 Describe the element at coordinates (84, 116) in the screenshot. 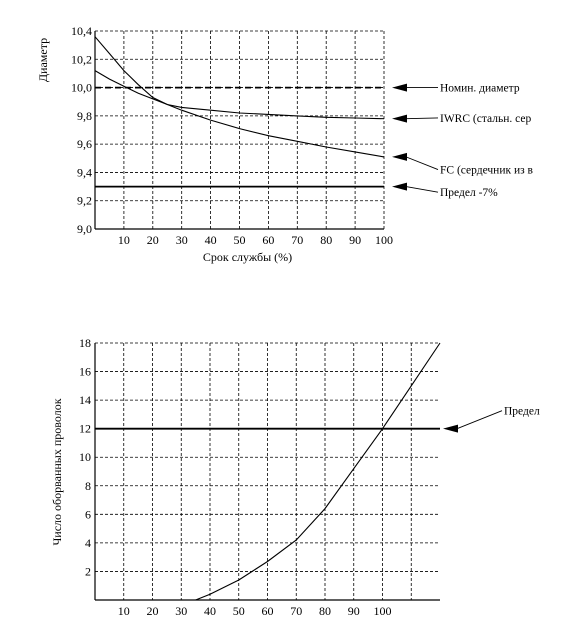

I see `y-tick-label: 9,8` at that location.